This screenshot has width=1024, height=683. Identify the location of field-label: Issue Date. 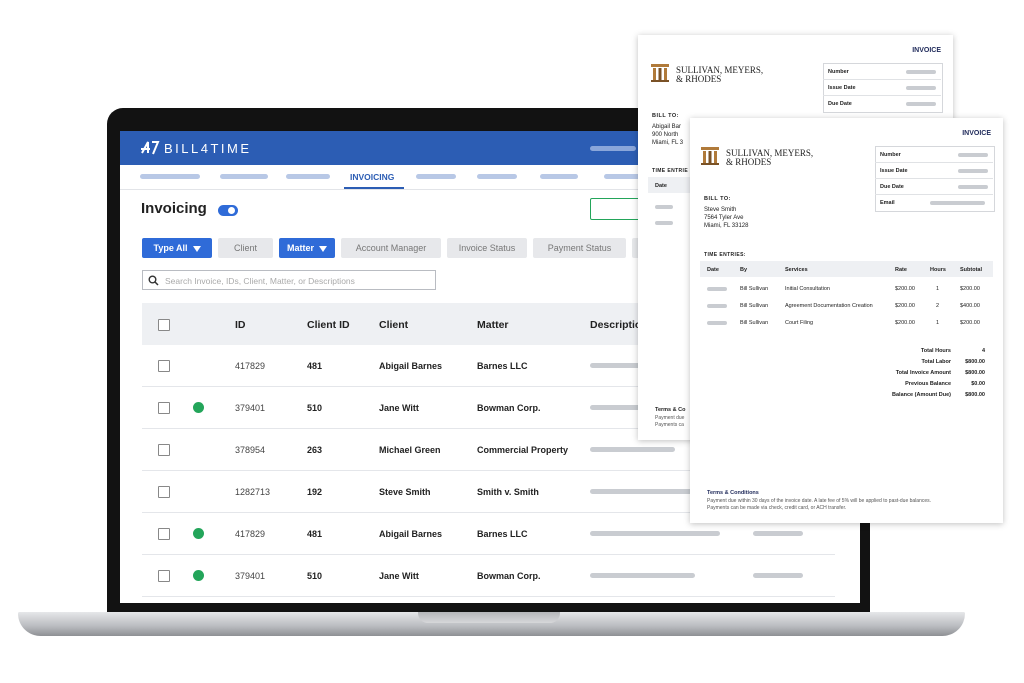
(842, 88).